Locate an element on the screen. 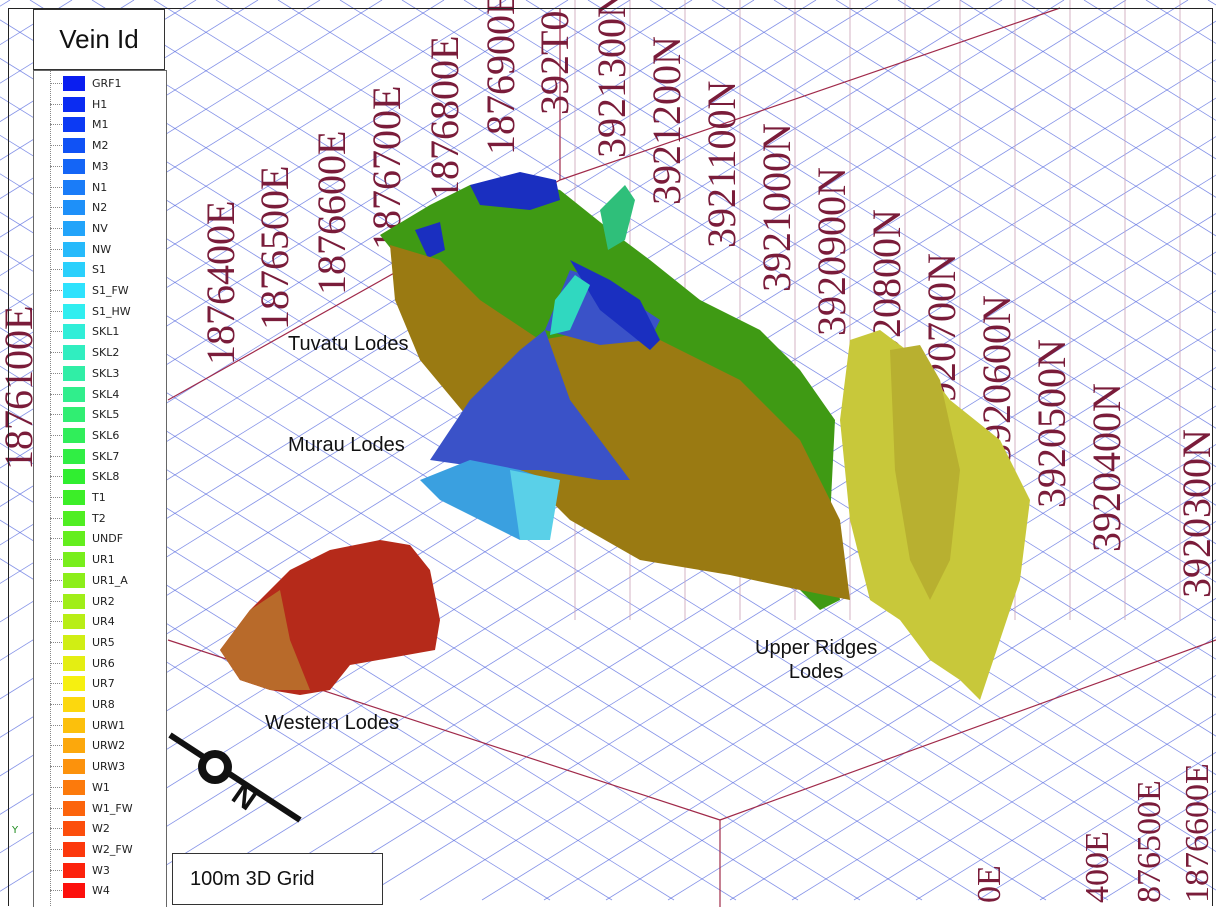 Image resolution: width=1216 pixels, height=907 pixels. legend-item: UR1 is located at coordinates (100, 559).